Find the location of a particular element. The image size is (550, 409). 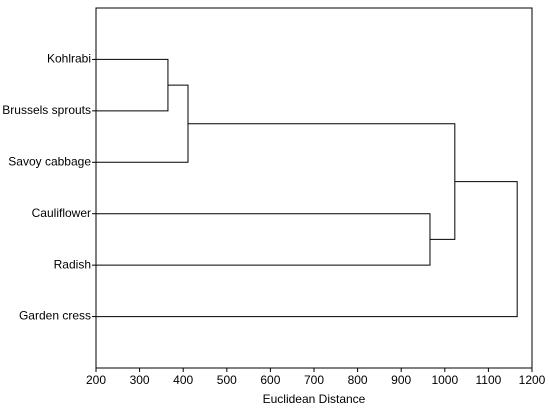

x-tick-label: 1100 is located at coordinates (488, 380).